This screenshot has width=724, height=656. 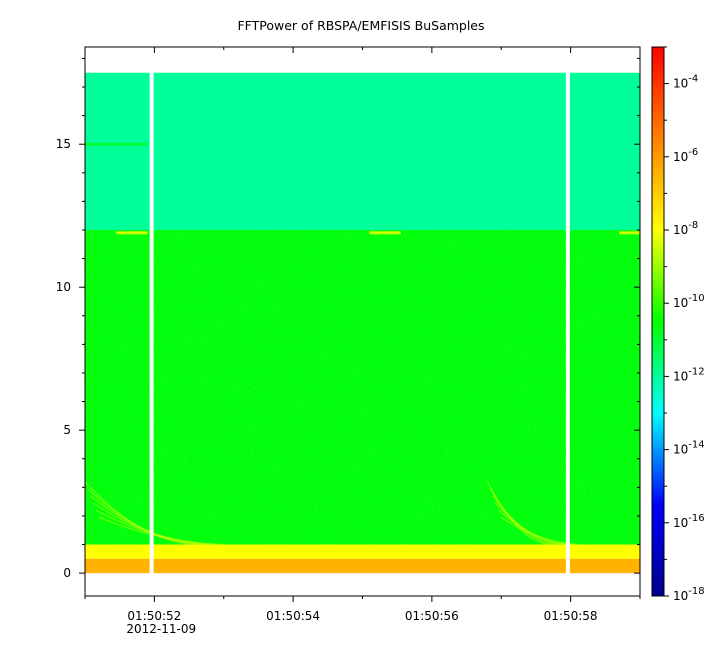 What do you see at coordinates (689, 301) in the screenshot?
I see `colorbar-tick-label: 10⁻¹⁰` at bounding box center [689, 301].